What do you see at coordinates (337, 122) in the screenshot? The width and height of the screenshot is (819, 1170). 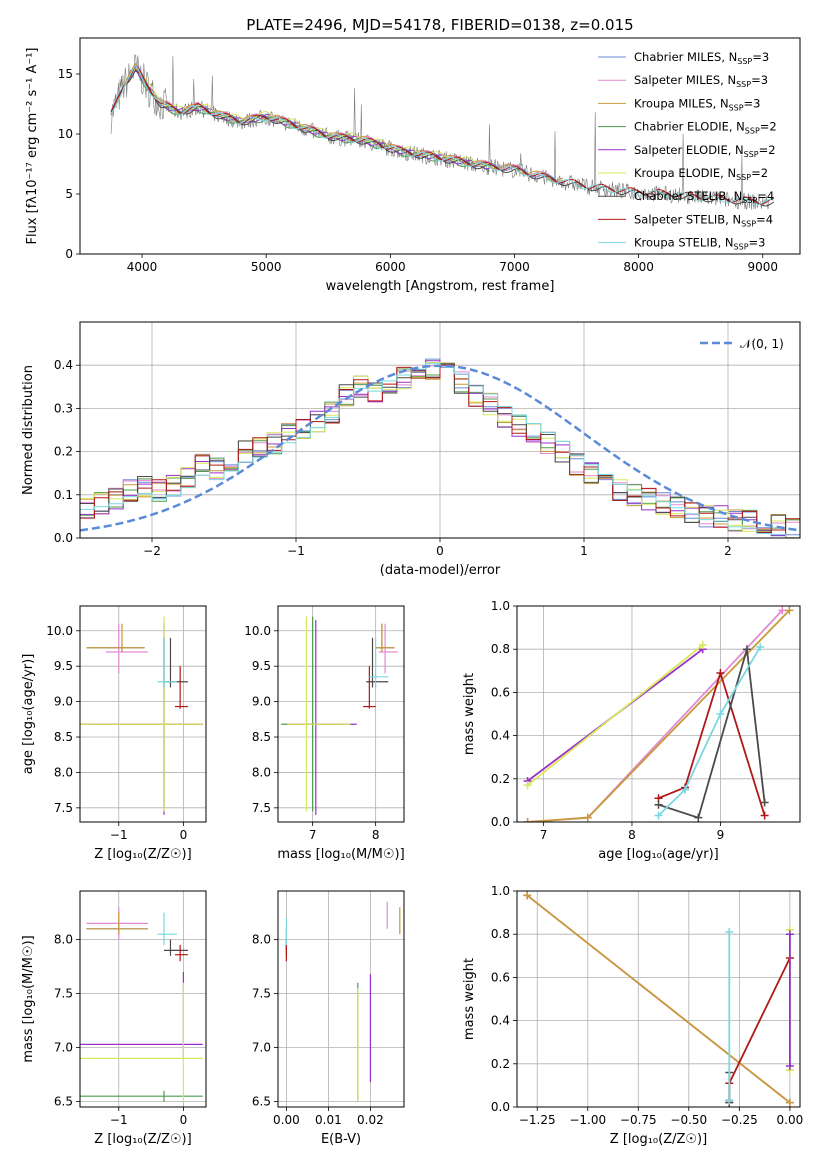 I see `model-salpeter-miles` at bounding box center [337, 122].